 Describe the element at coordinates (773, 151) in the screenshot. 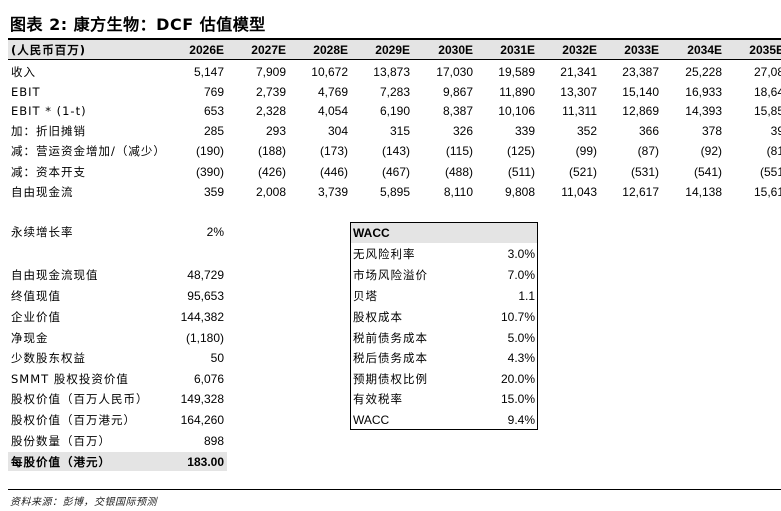

I see `row-value: (81` at that location.